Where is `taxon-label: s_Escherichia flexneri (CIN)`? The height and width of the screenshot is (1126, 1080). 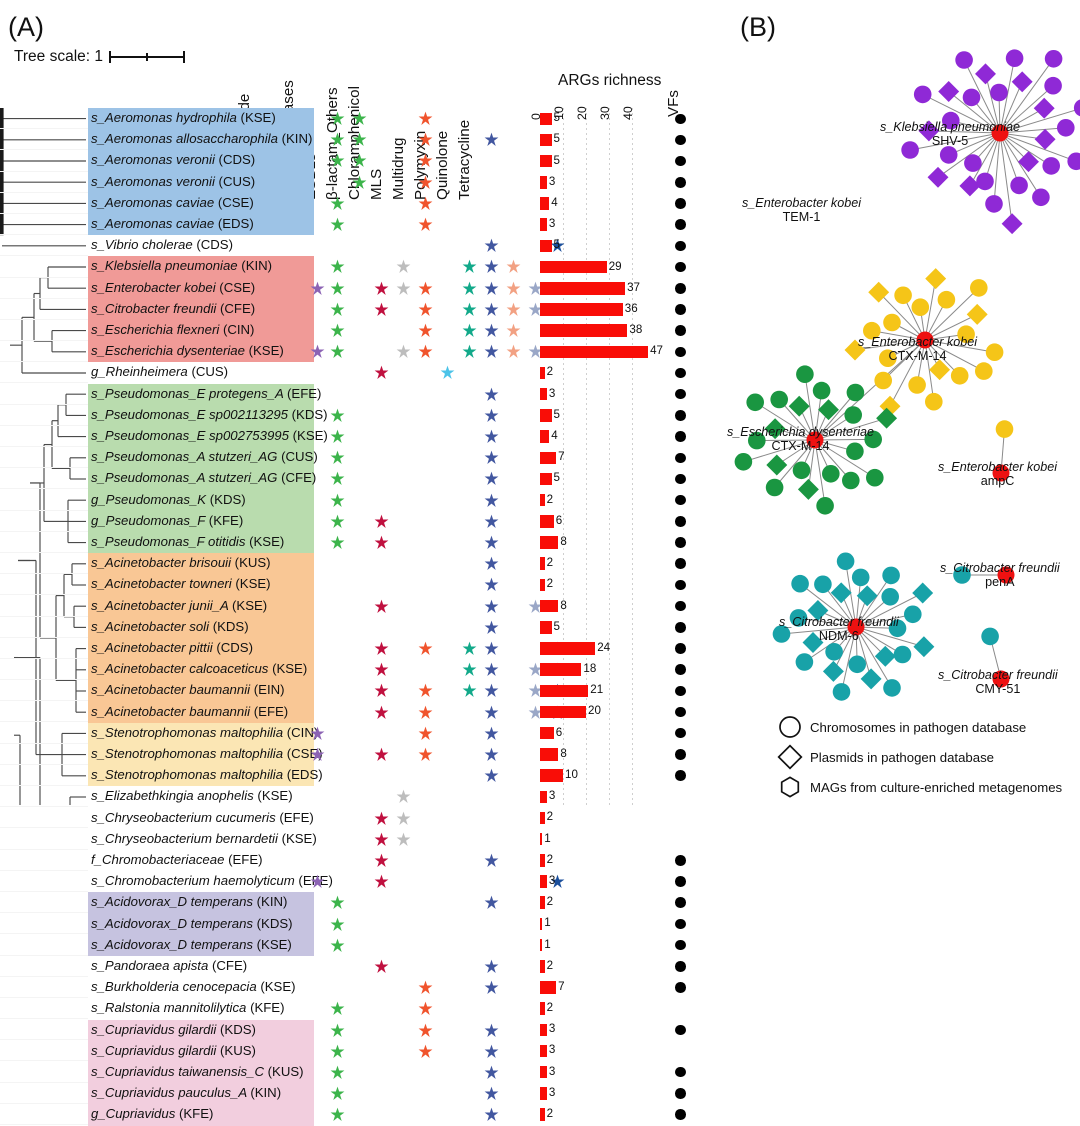
taxon-label: s_Escherichia flexneri (CIN) is located at coordinates (173, 329).